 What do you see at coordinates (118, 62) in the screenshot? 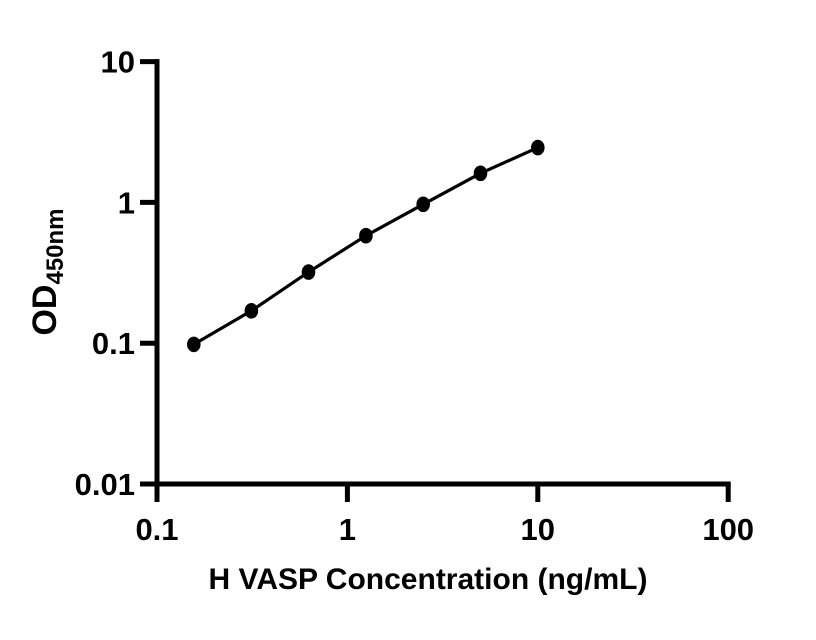
I see `y-tick-label: 10` at bounding box center [118, 62].